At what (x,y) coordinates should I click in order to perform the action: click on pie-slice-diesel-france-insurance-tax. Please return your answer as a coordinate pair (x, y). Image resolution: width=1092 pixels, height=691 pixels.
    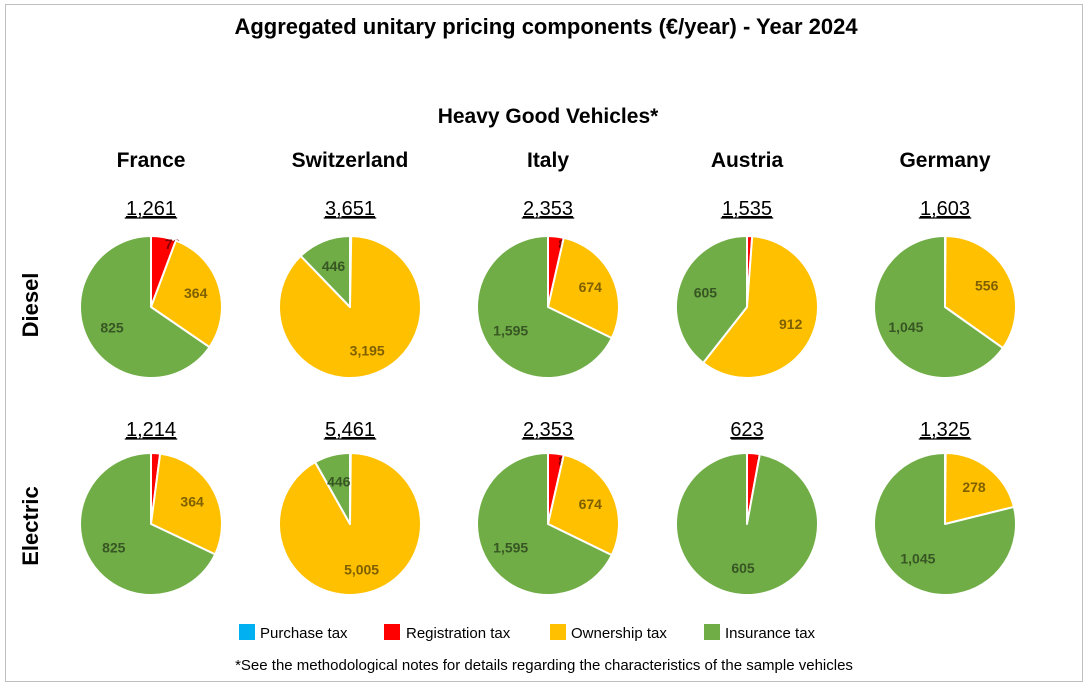
    Looking at the image, I should click on (145, 307).